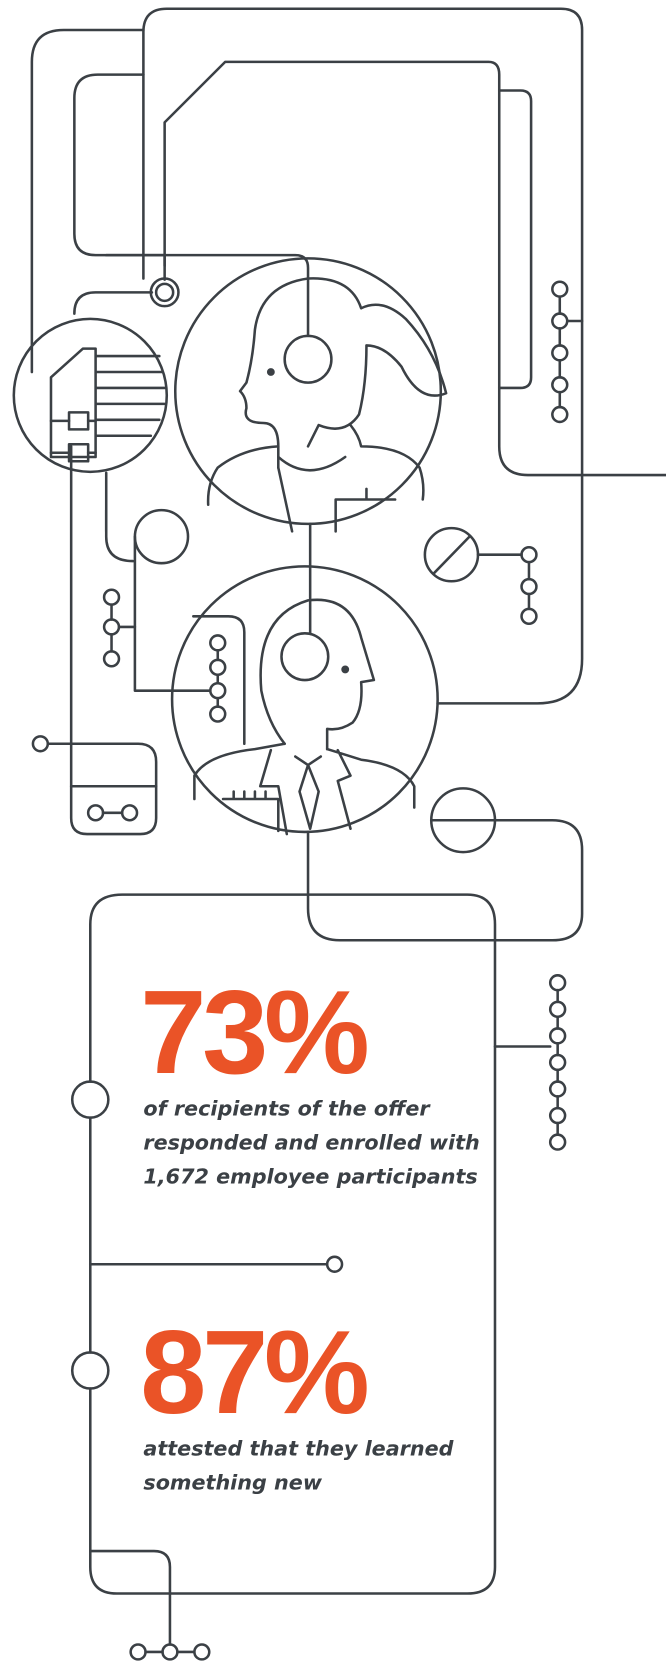 The image size is (666, 1666). Describe the element at coordinates (232, 1482) in the screenshot. I see `stat-description: something new` at that location.